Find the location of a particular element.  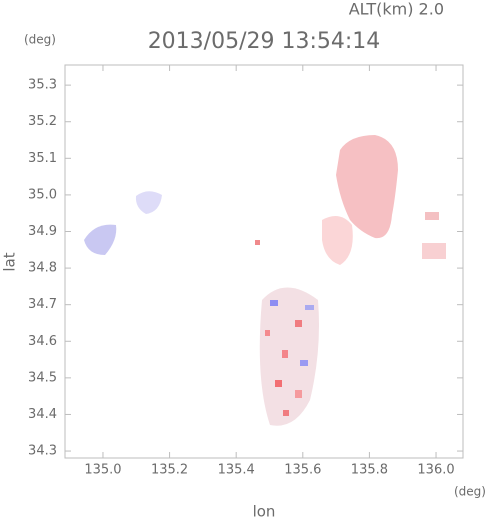

y-tick-label: 34.9 is located at coordinates (42, 231).